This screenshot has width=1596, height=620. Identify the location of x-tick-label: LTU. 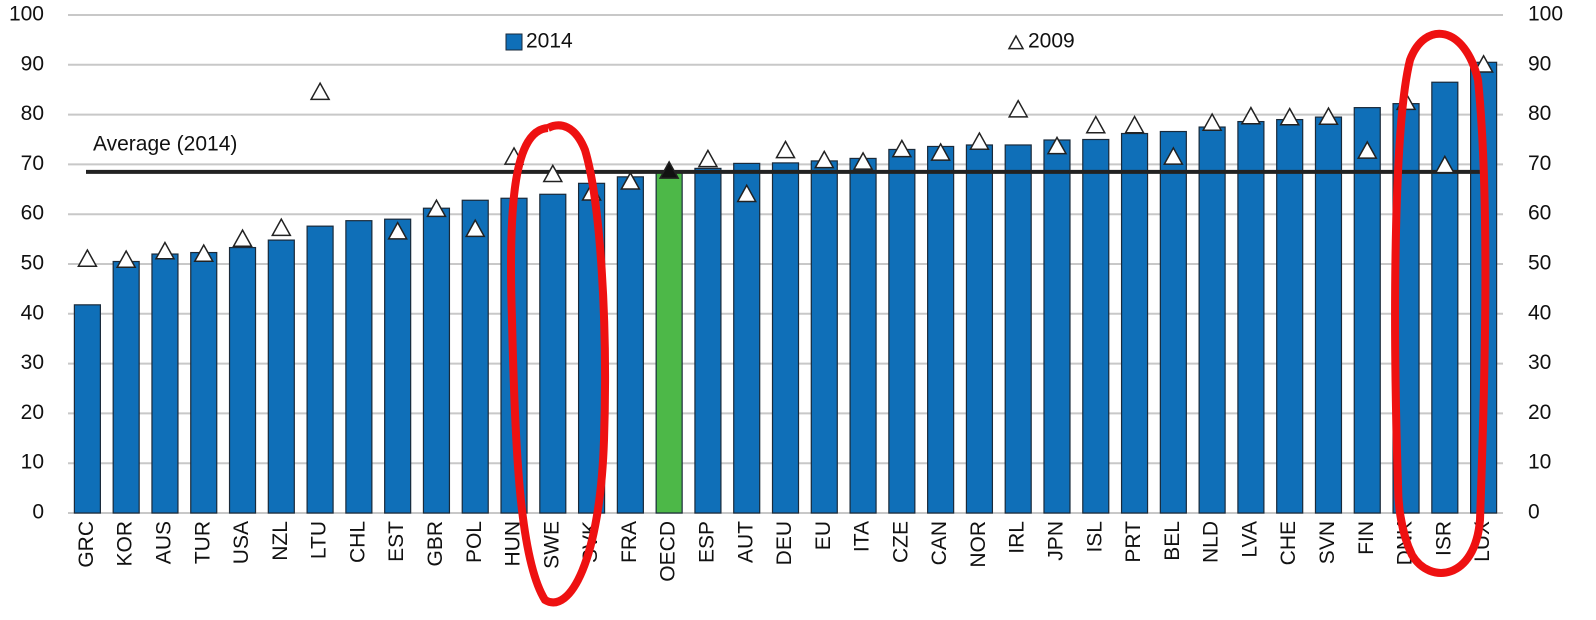
(319, 540).